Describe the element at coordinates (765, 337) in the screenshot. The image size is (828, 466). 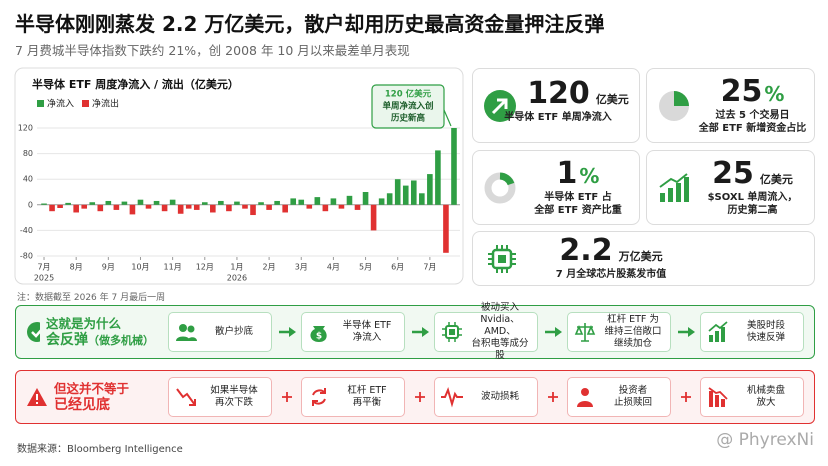
I see `step-line: 快速反弹` at that location.